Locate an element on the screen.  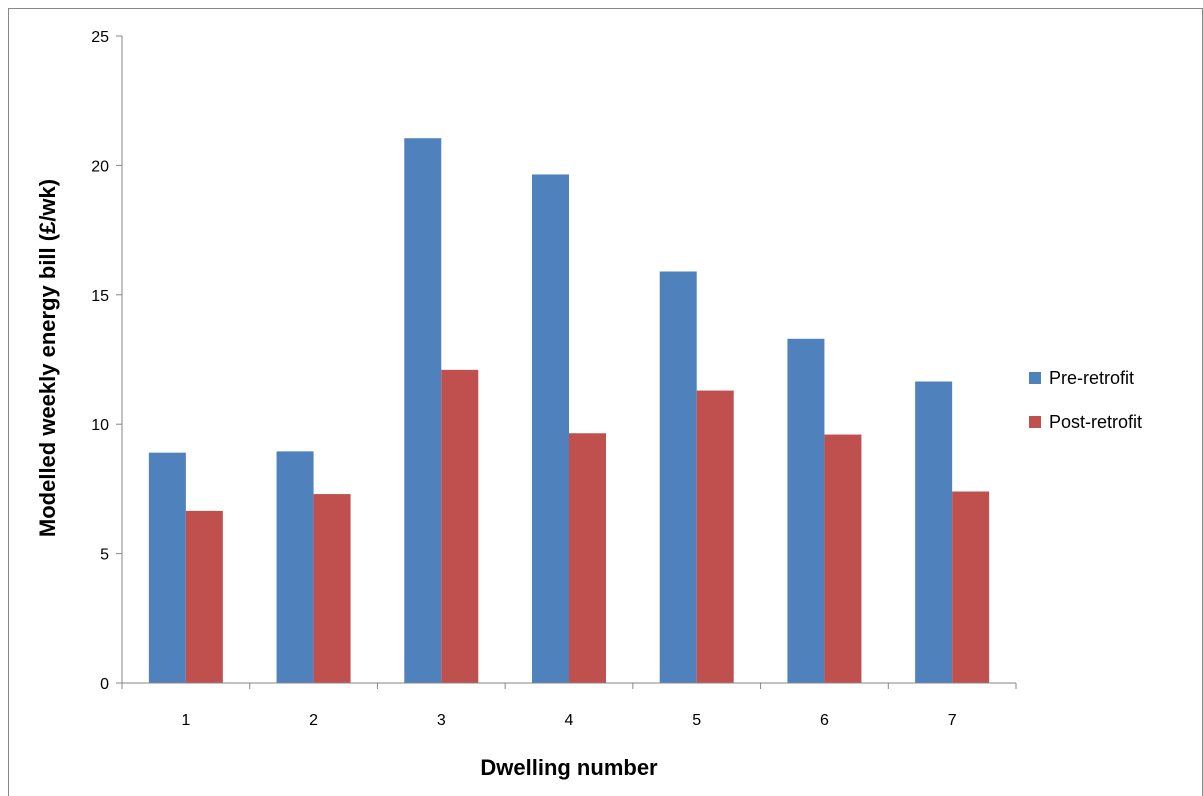
y-tick-label: 20 is located at coordinates (100, 166).